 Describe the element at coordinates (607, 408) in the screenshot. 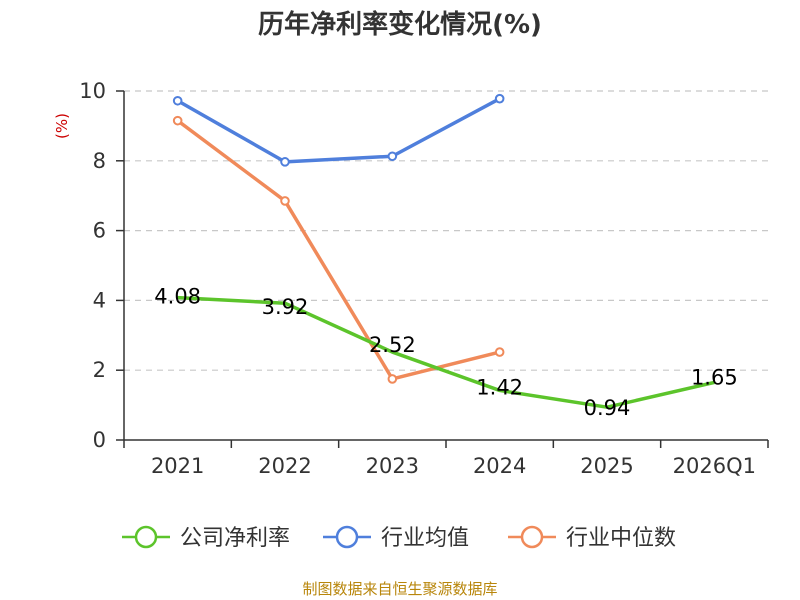

I see `data-label: 0.94` at that location.